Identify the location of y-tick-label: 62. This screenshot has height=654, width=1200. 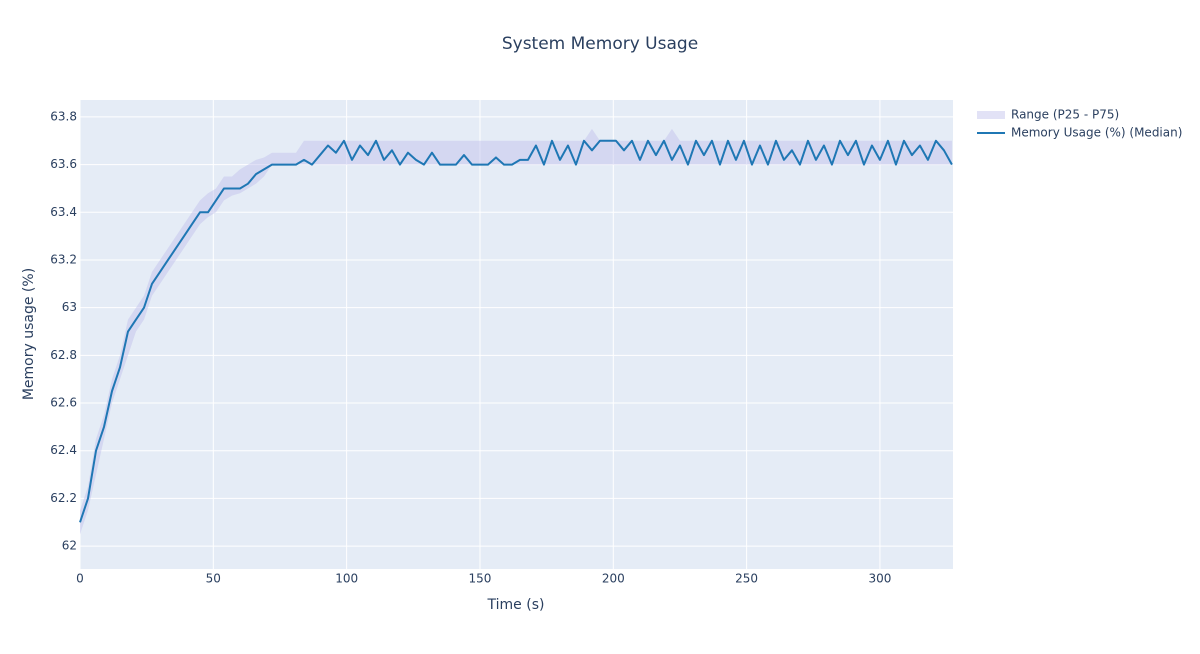
(69, 546).